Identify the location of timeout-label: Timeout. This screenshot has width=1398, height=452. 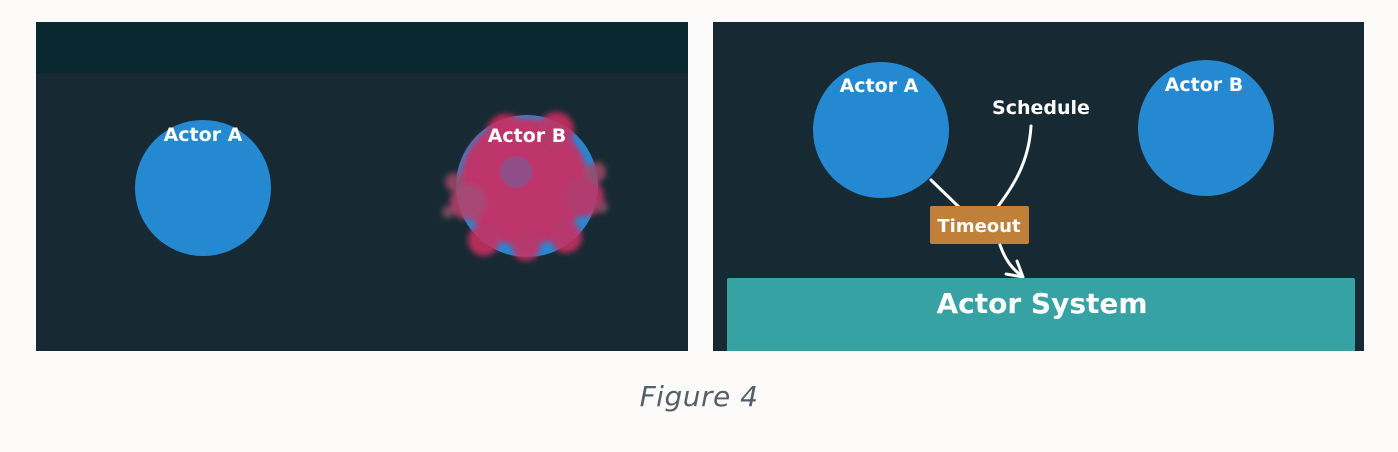
(979, 226).